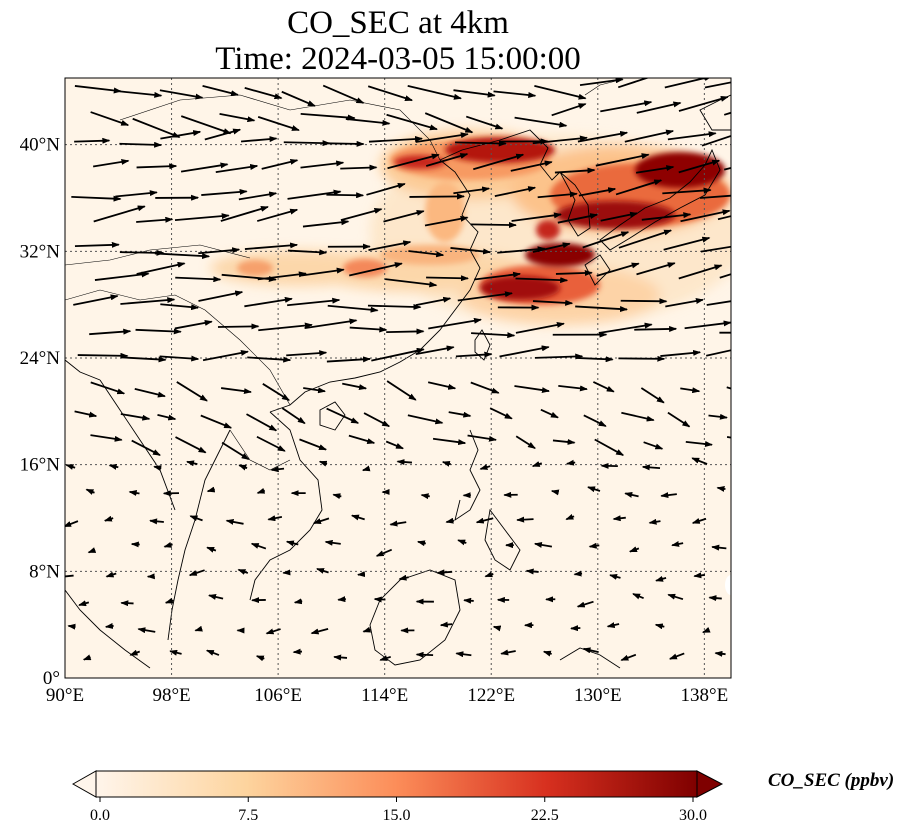 This screenshot has height=836, width=916. I want to click on colorbar-gradient, so click(396, 784).